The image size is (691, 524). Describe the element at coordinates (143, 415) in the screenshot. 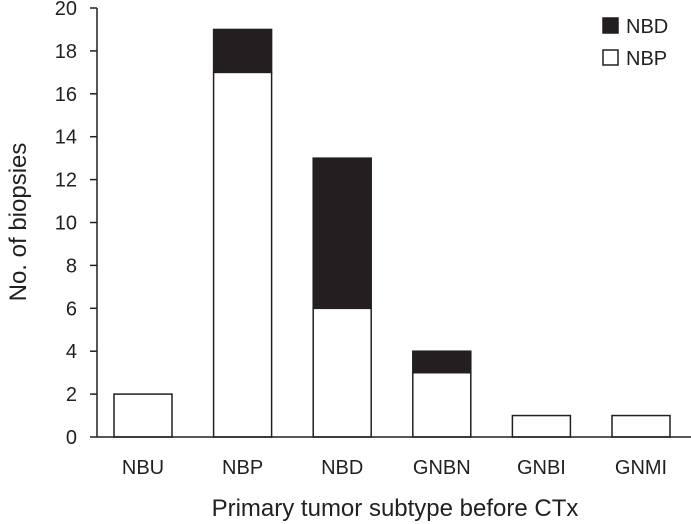

I see `bar-nbp-nbu` at that location.